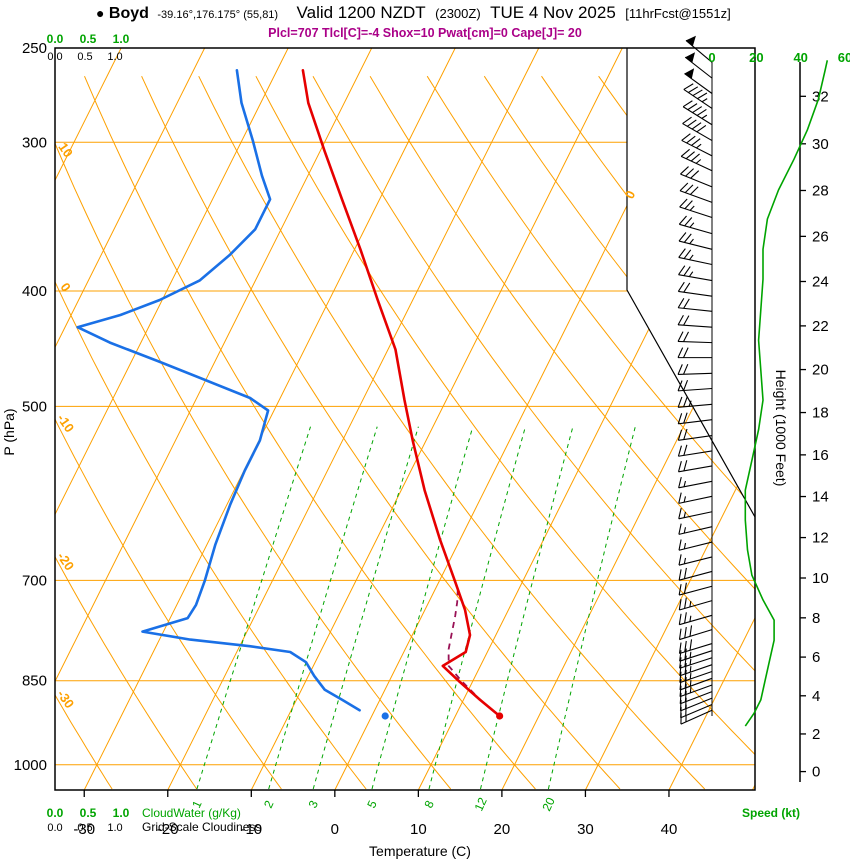 The height and width of the screenshot is (860, 850). Describe the element at coordinates (34, 48) in the screenshot. I see `svg-text: 250` at that location.